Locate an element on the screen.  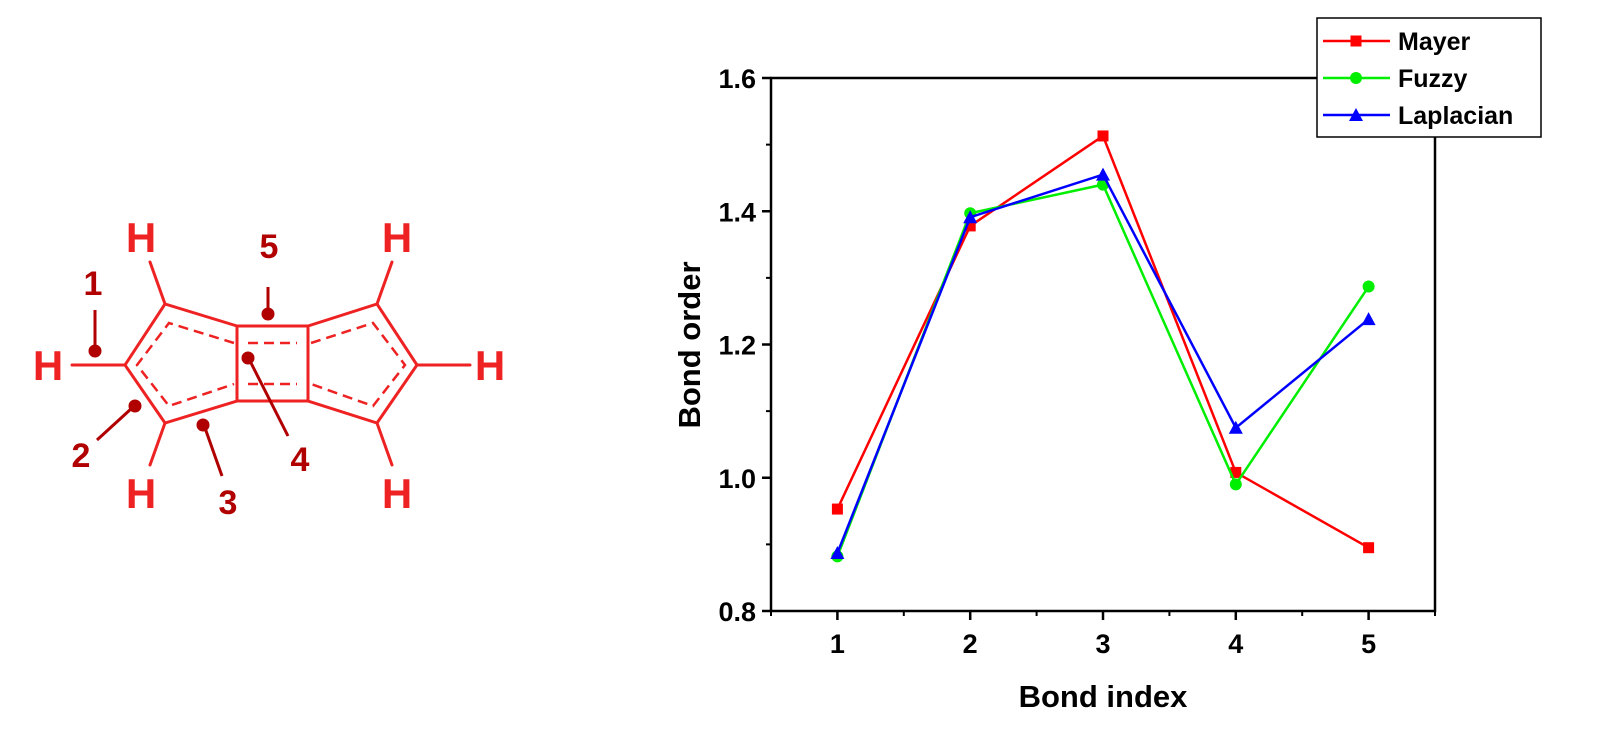
ch-bond-top-right is located at coordinates (384, 283).